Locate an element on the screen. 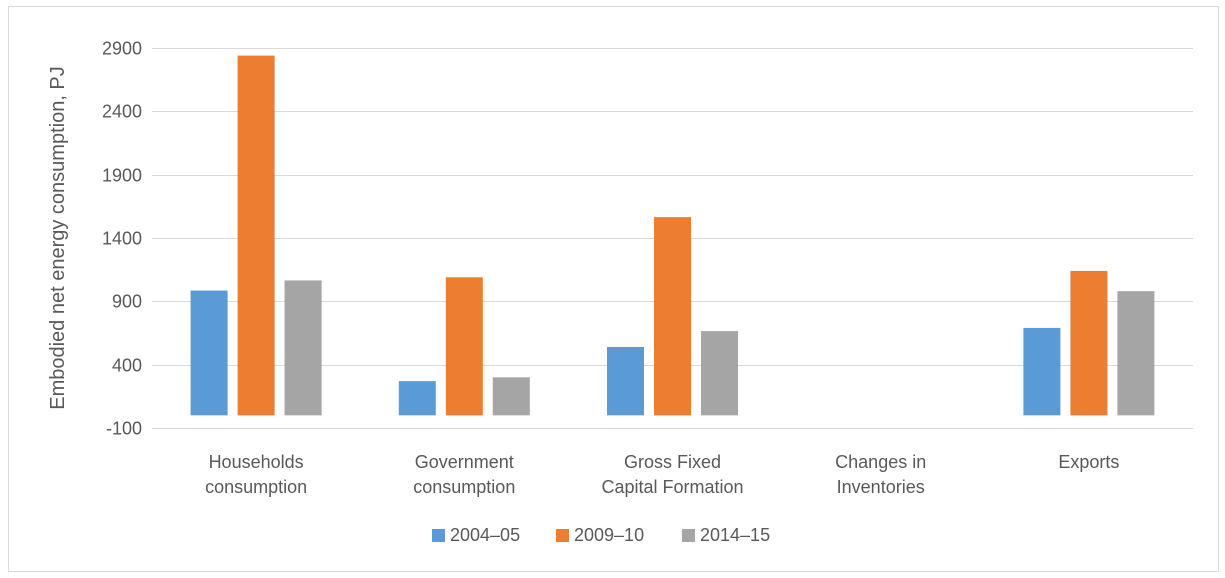 The image size is (1225, 578). y-tick-label: -100 is located at coordinates (124, 429).